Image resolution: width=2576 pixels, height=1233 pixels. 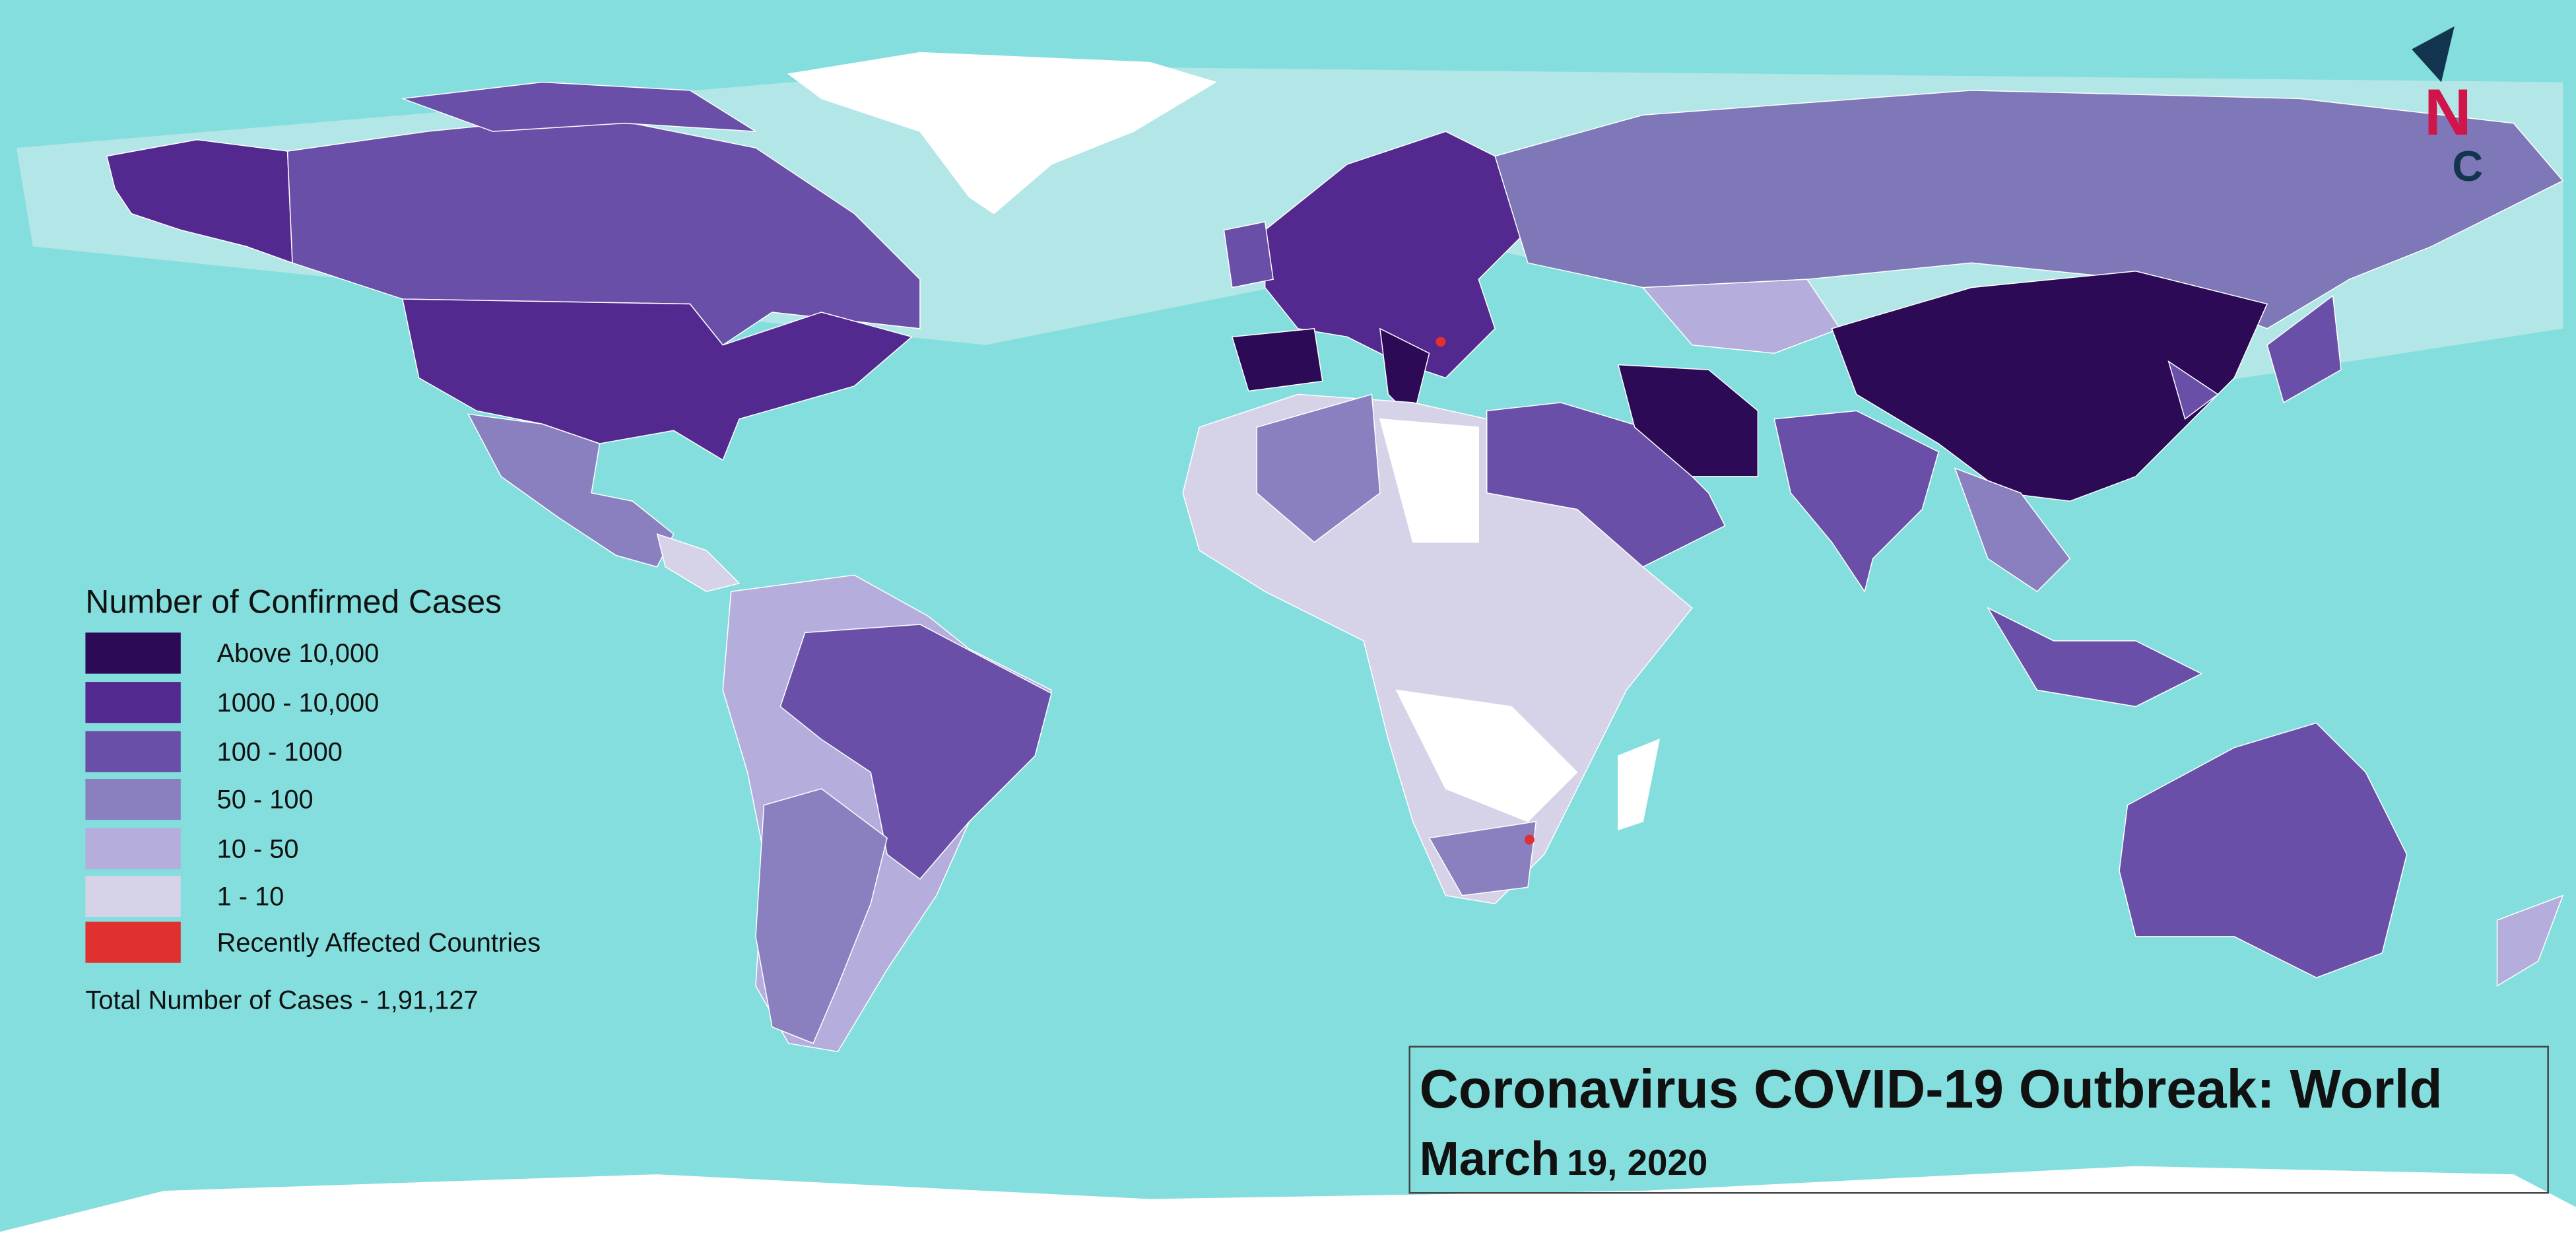 I want to click on legend-label: Above 10,000, so click(x=298, y=653).